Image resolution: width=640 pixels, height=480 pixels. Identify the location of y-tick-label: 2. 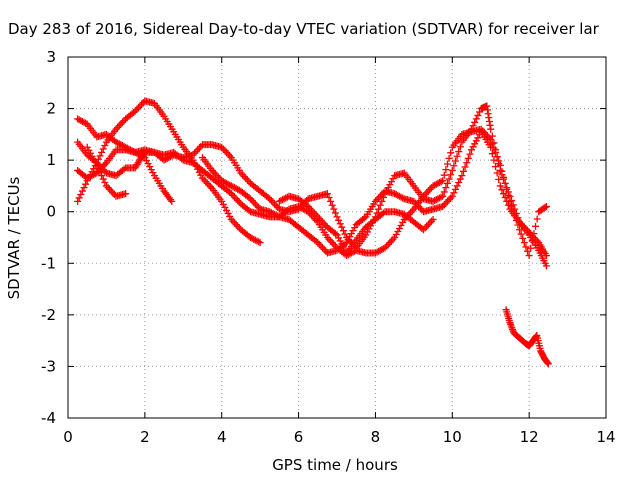
(51, 109).